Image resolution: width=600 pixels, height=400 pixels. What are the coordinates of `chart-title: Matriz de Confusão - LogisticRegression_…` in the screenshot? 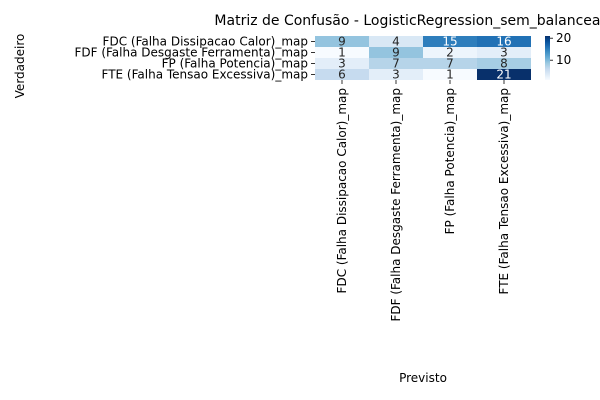 It's located at (407, 21).